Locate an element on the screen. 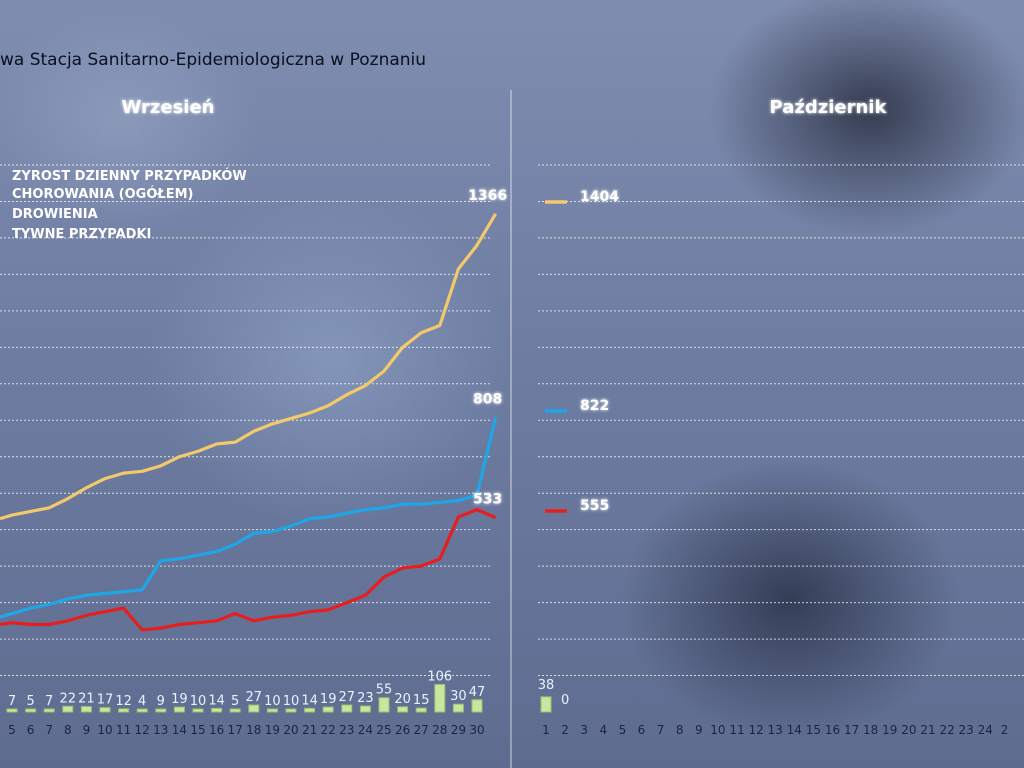 The height and width of the screenshot is (768, 1024). x-tick-label: 19 is located at coordinates (272, 730).